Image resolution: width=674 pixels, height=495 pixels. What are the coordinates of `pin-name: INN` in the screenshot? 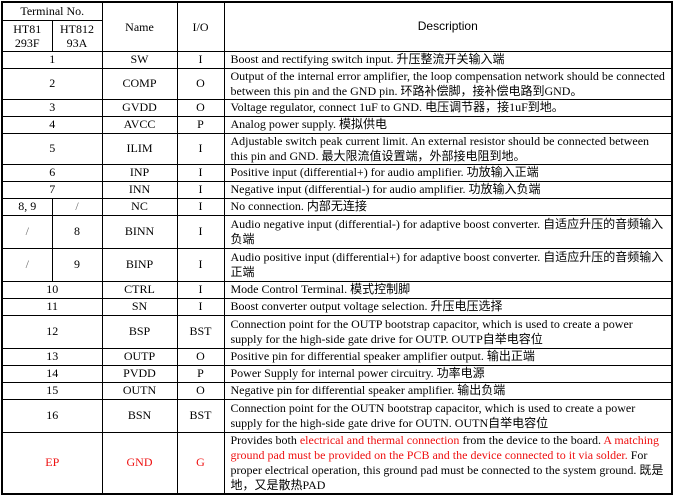 It's located at (139, 189).